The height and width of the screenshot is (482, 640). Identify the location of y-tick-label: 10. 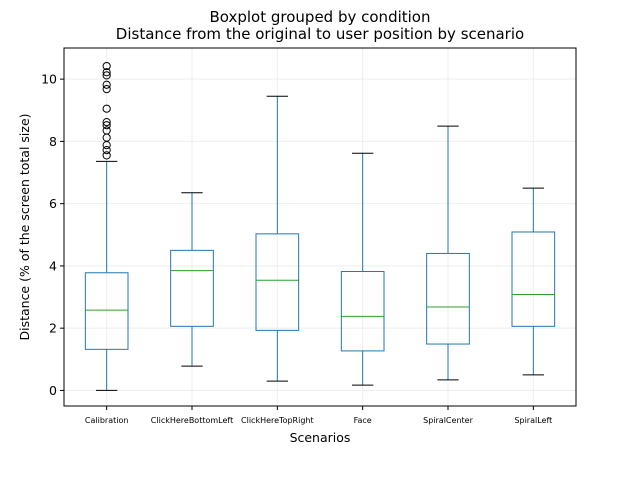
(49, 79).